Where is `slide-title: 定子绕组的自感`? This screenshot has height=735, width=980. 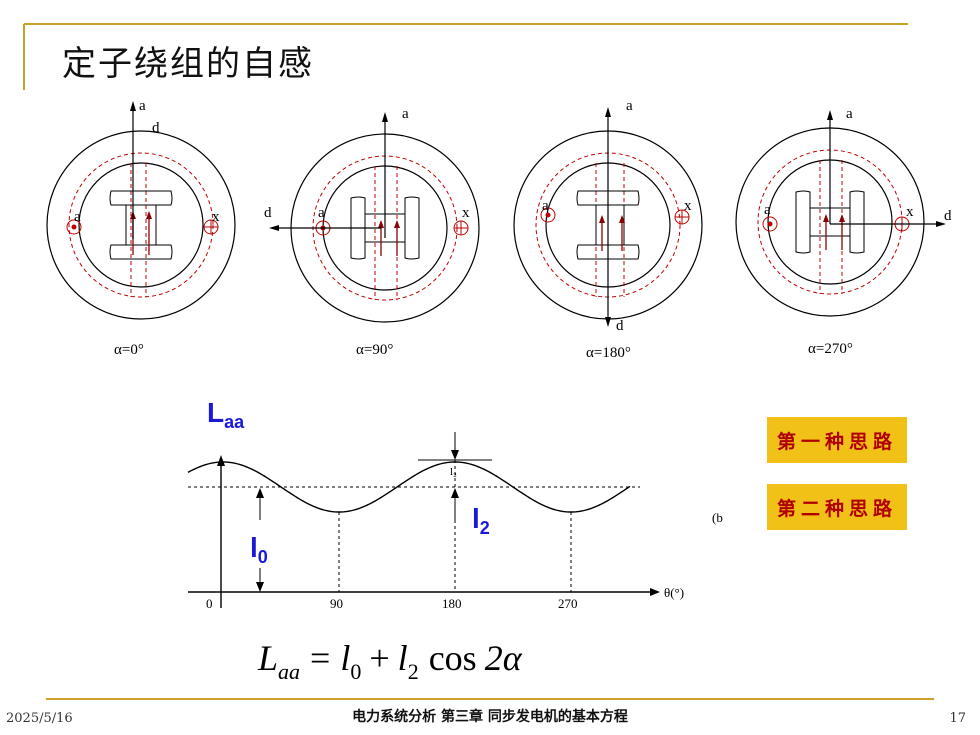
slide-title: 定子绕组的自感 is located at coordinates (188, 64).